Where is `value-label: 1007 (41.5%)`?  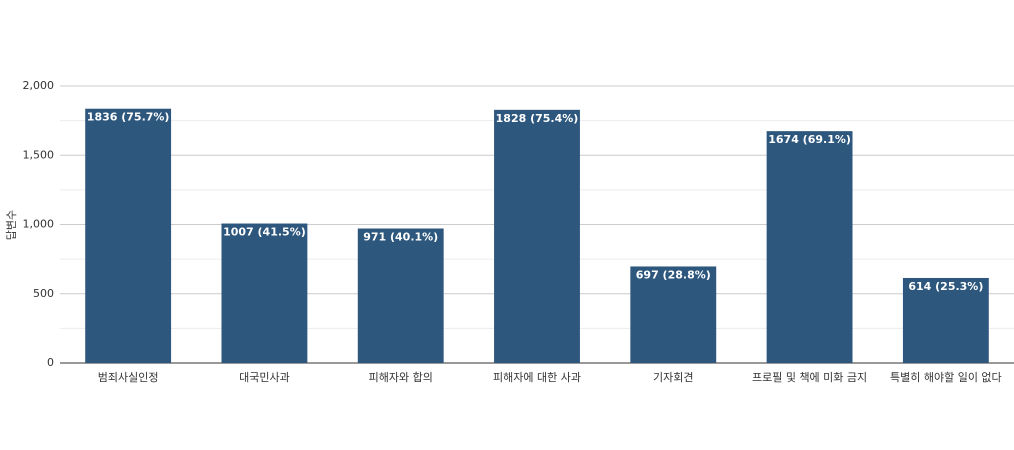 value-label: 1007 (41.5%) is located at coordinates (264, 232).